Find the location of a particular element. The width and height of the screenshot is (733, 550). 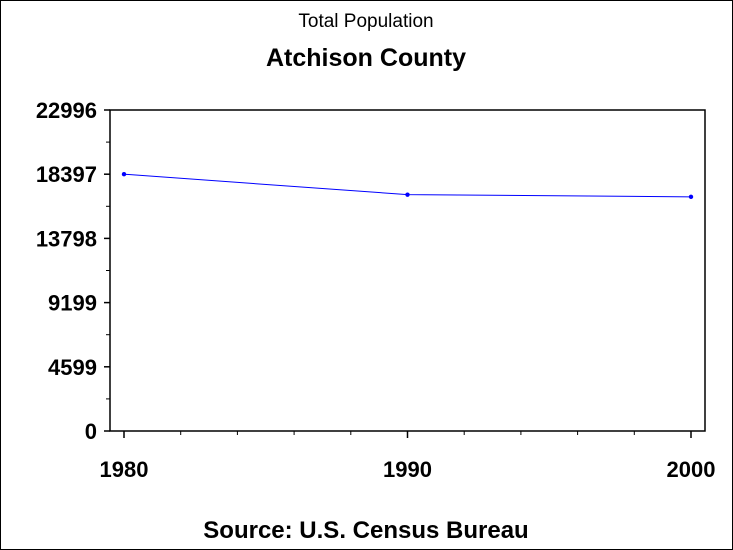

x-tick-label: 1980 is located at coordinates (124, 469).